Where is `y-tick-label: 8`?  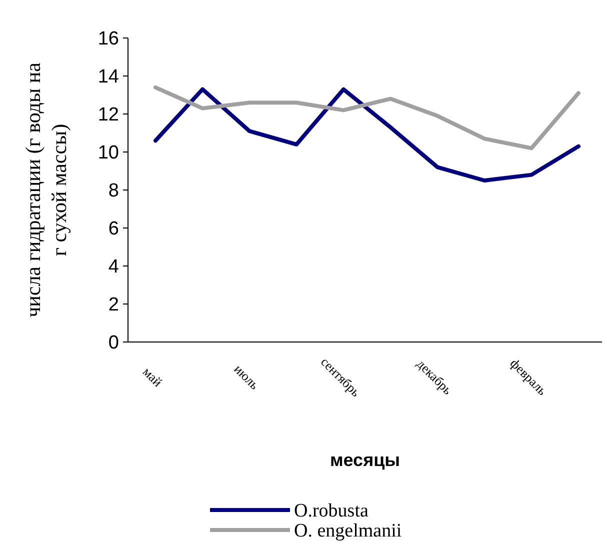 y-tick-label: 8 is located at coordinates (113, 191).